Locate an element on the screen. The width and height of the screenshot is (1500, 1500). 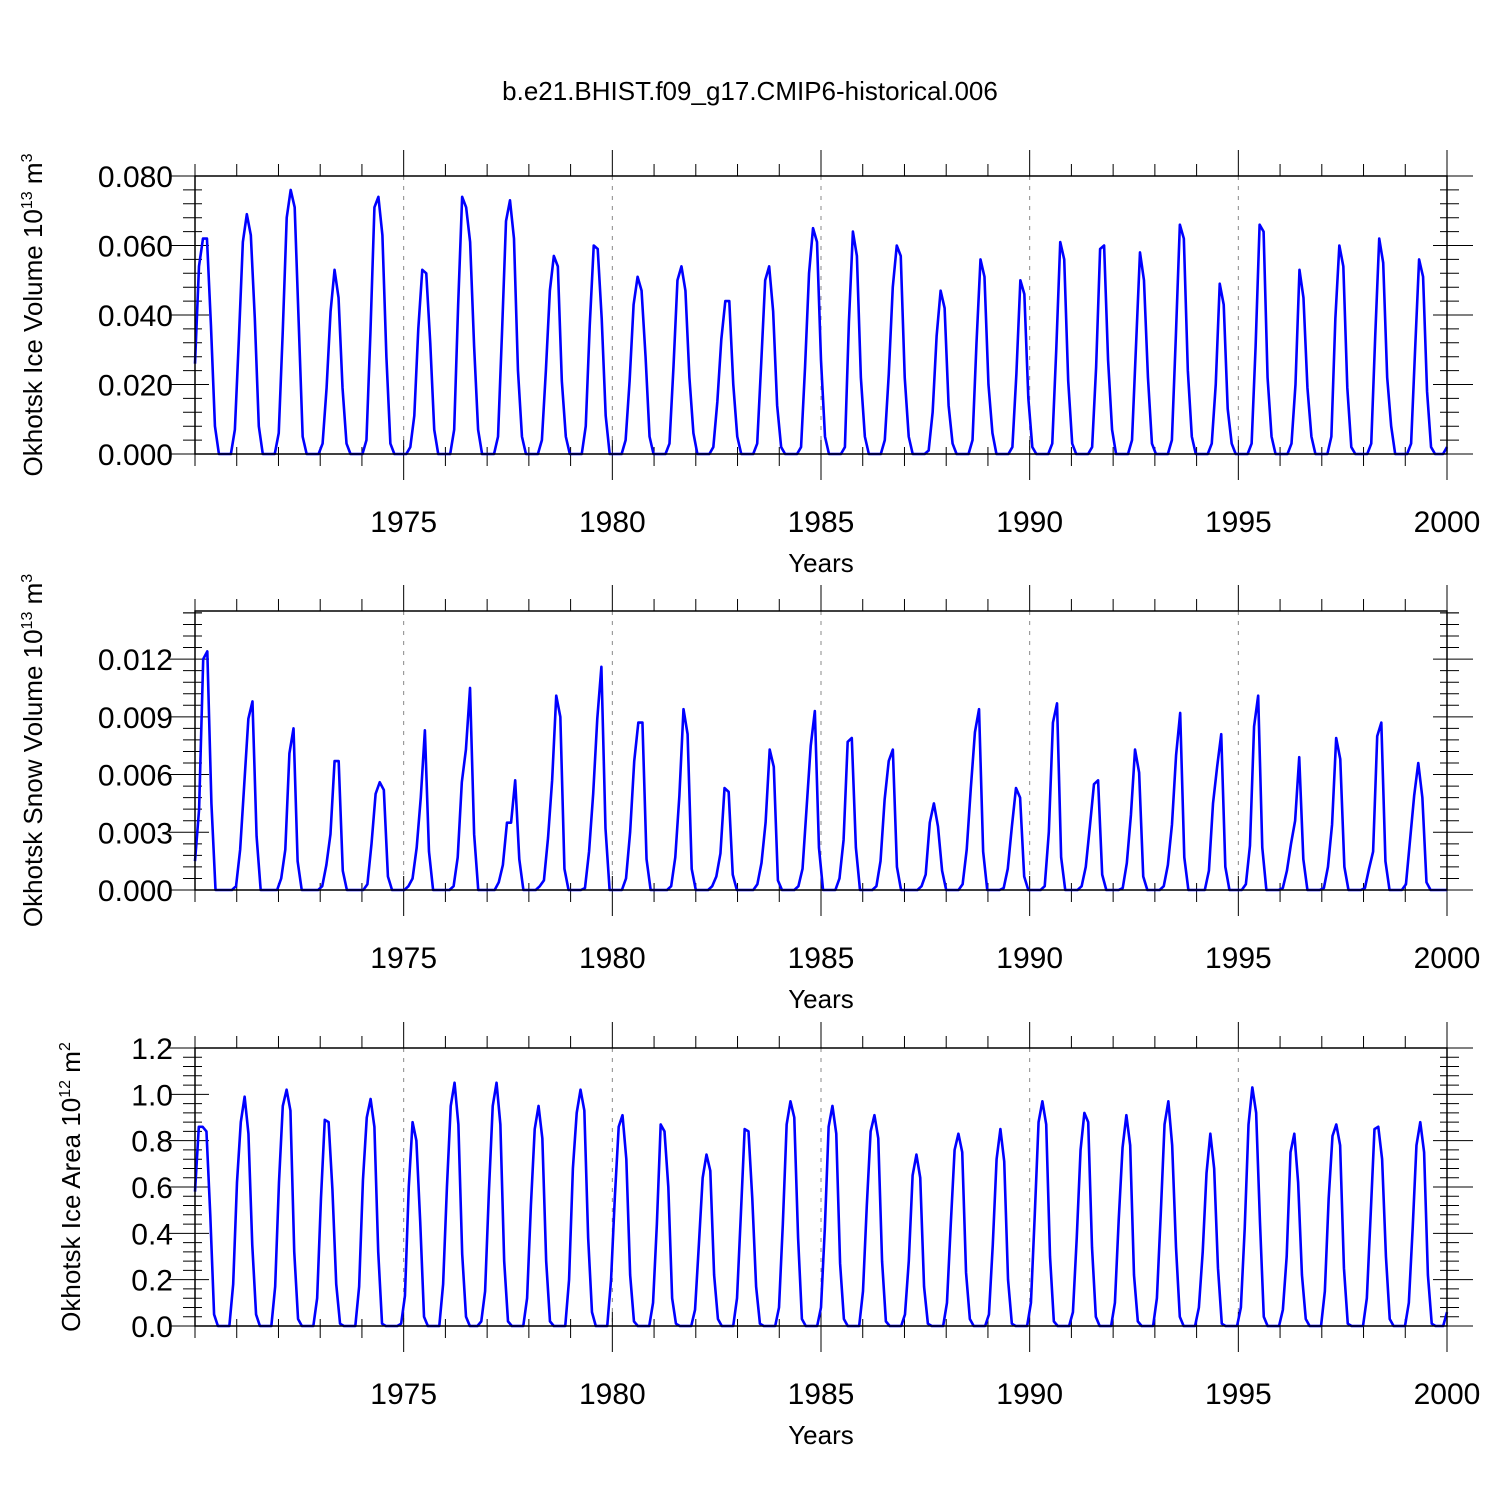
y-tick-label: 0.080 is located at coordinates (135, 177).